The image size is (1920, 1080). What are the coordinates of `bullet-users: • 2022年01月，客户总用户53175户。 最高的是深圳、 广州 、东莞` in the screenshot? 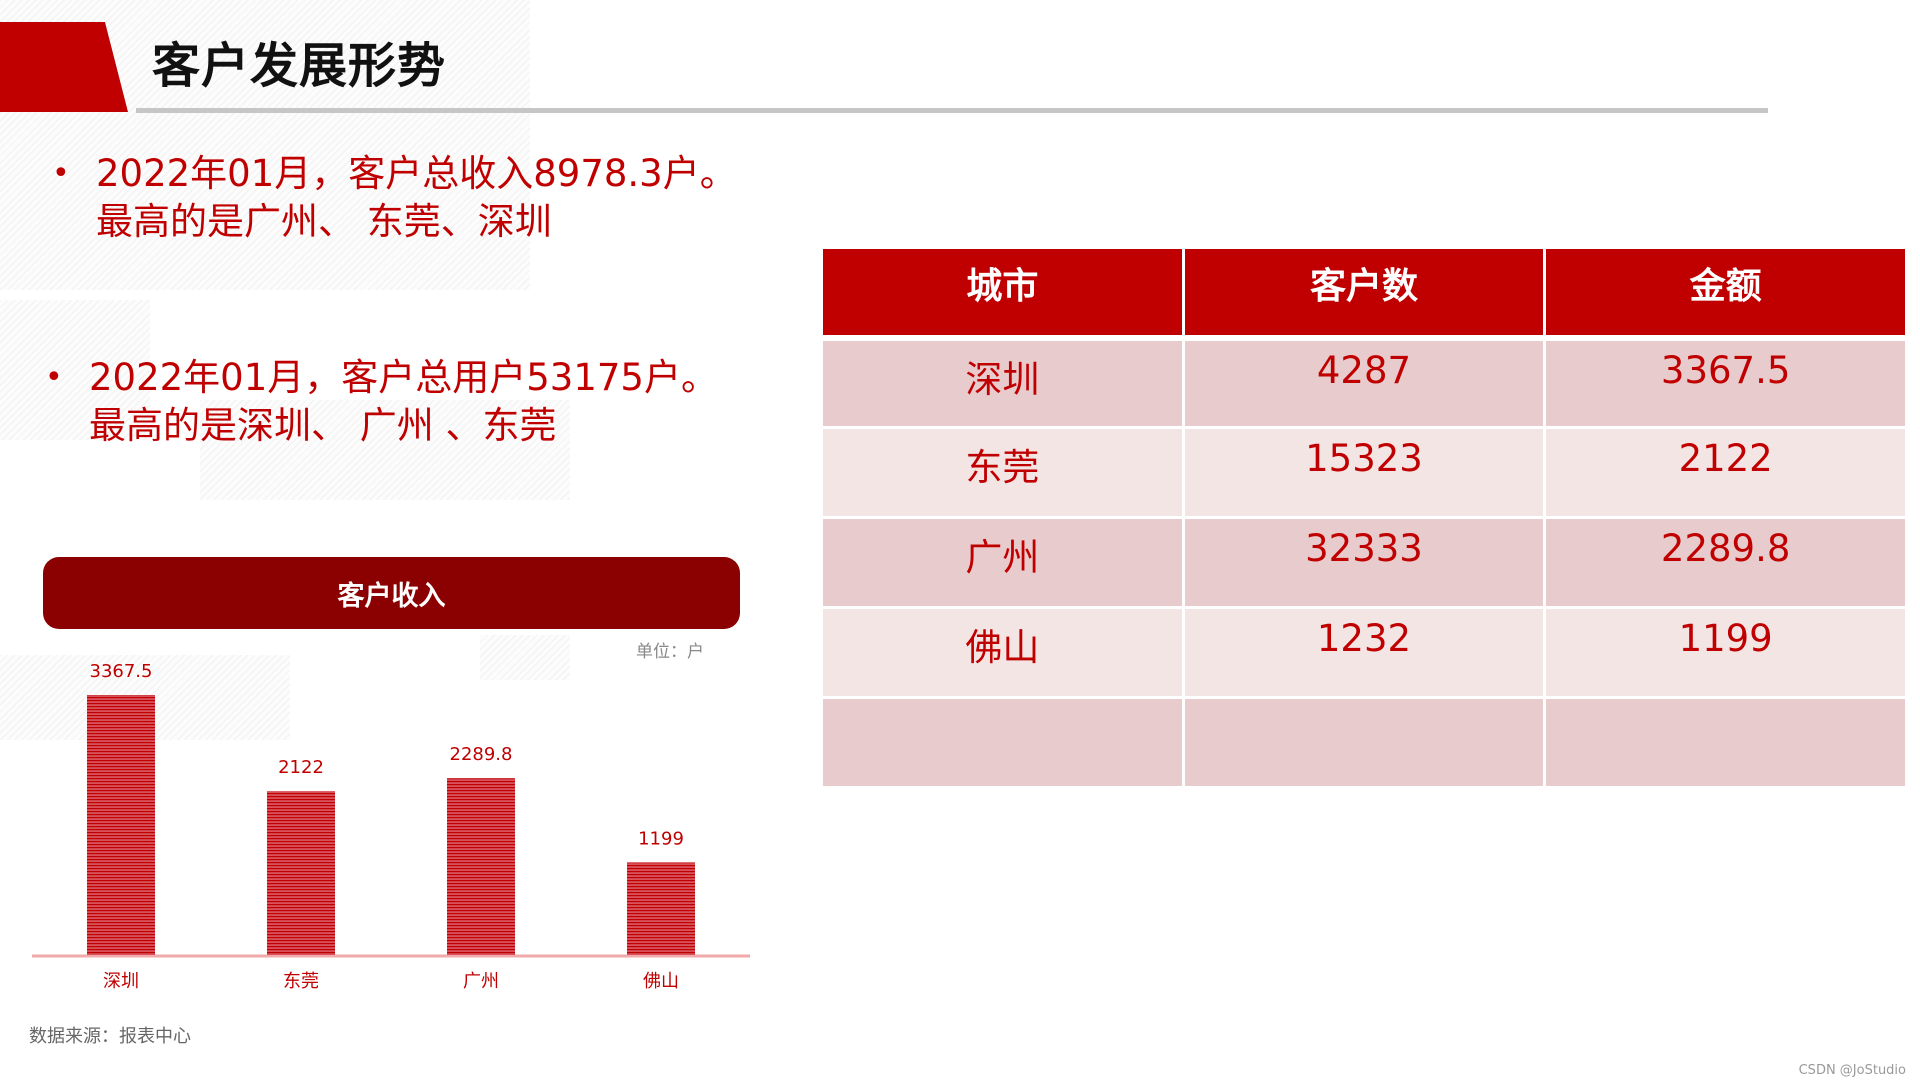 It's located at (381, 402).